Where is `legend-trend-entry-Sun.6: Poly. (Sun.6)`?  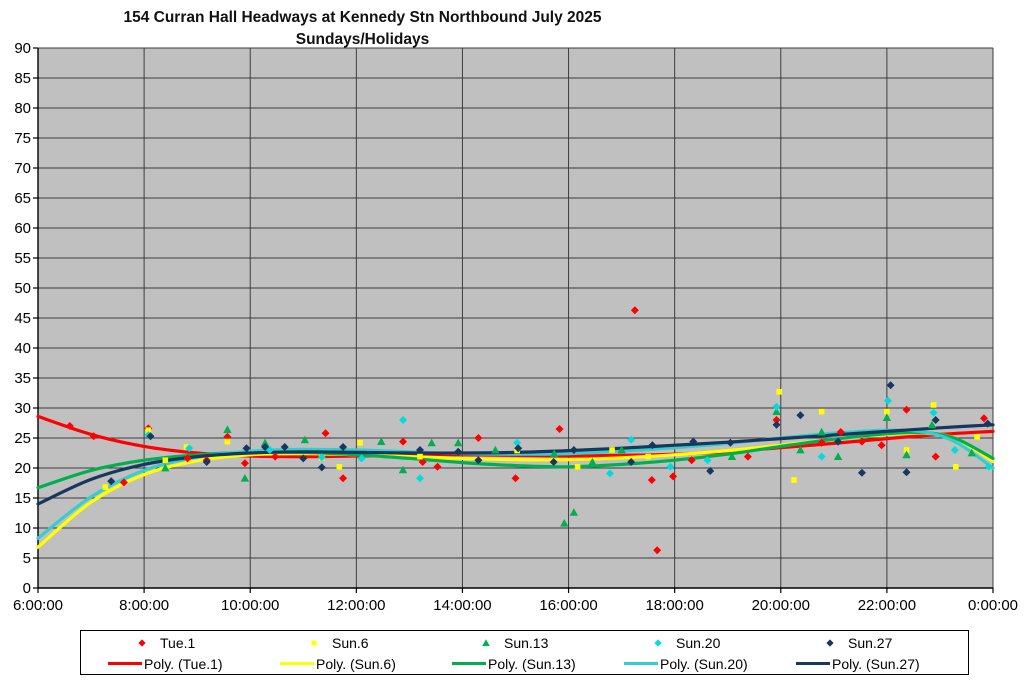
legend-trend-entry-Sun.6: Poly. (Sun.6) is located at coordinates (366, 663).